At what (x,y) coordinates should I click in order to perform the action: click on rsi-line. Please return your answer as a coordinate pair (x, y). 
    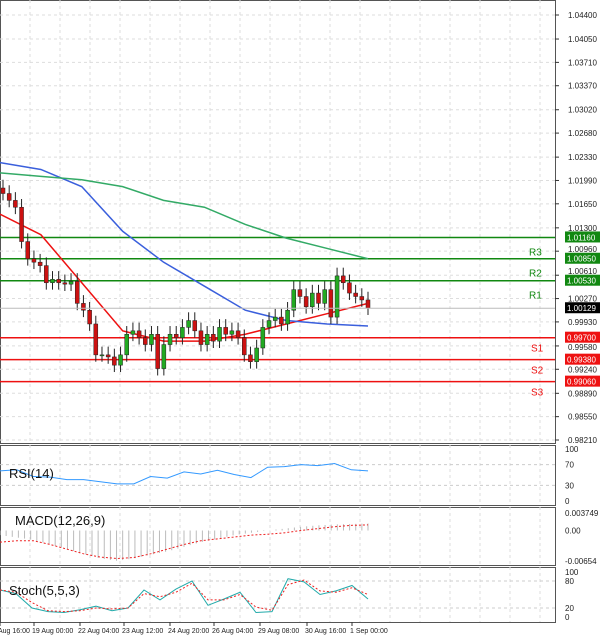
    Looking at the image, I should click on (184, 474).